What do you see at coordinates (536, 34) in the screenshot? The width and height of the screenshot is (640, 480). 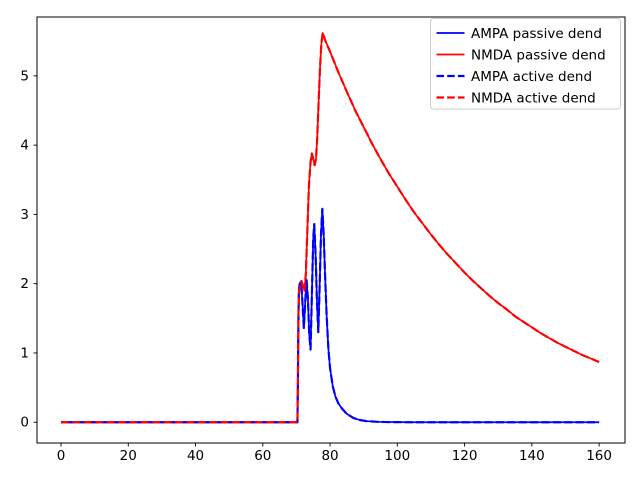 I see `legend-label-ampa-passive-dend: AMPA passive dend` at bounding box center [536, 34].